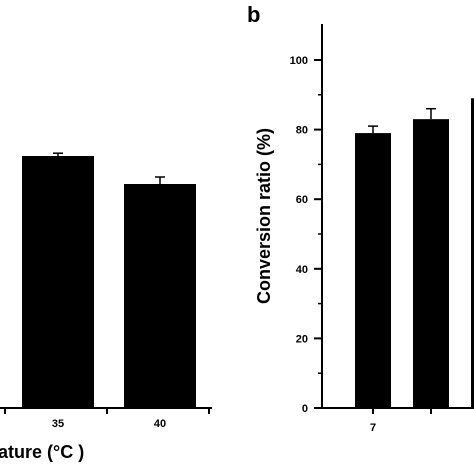  What do you see at coordinates (302, 131) in the screenshot?
I see `panel-b-y-tick-label-80: 80` at bounding box center [302, 131].